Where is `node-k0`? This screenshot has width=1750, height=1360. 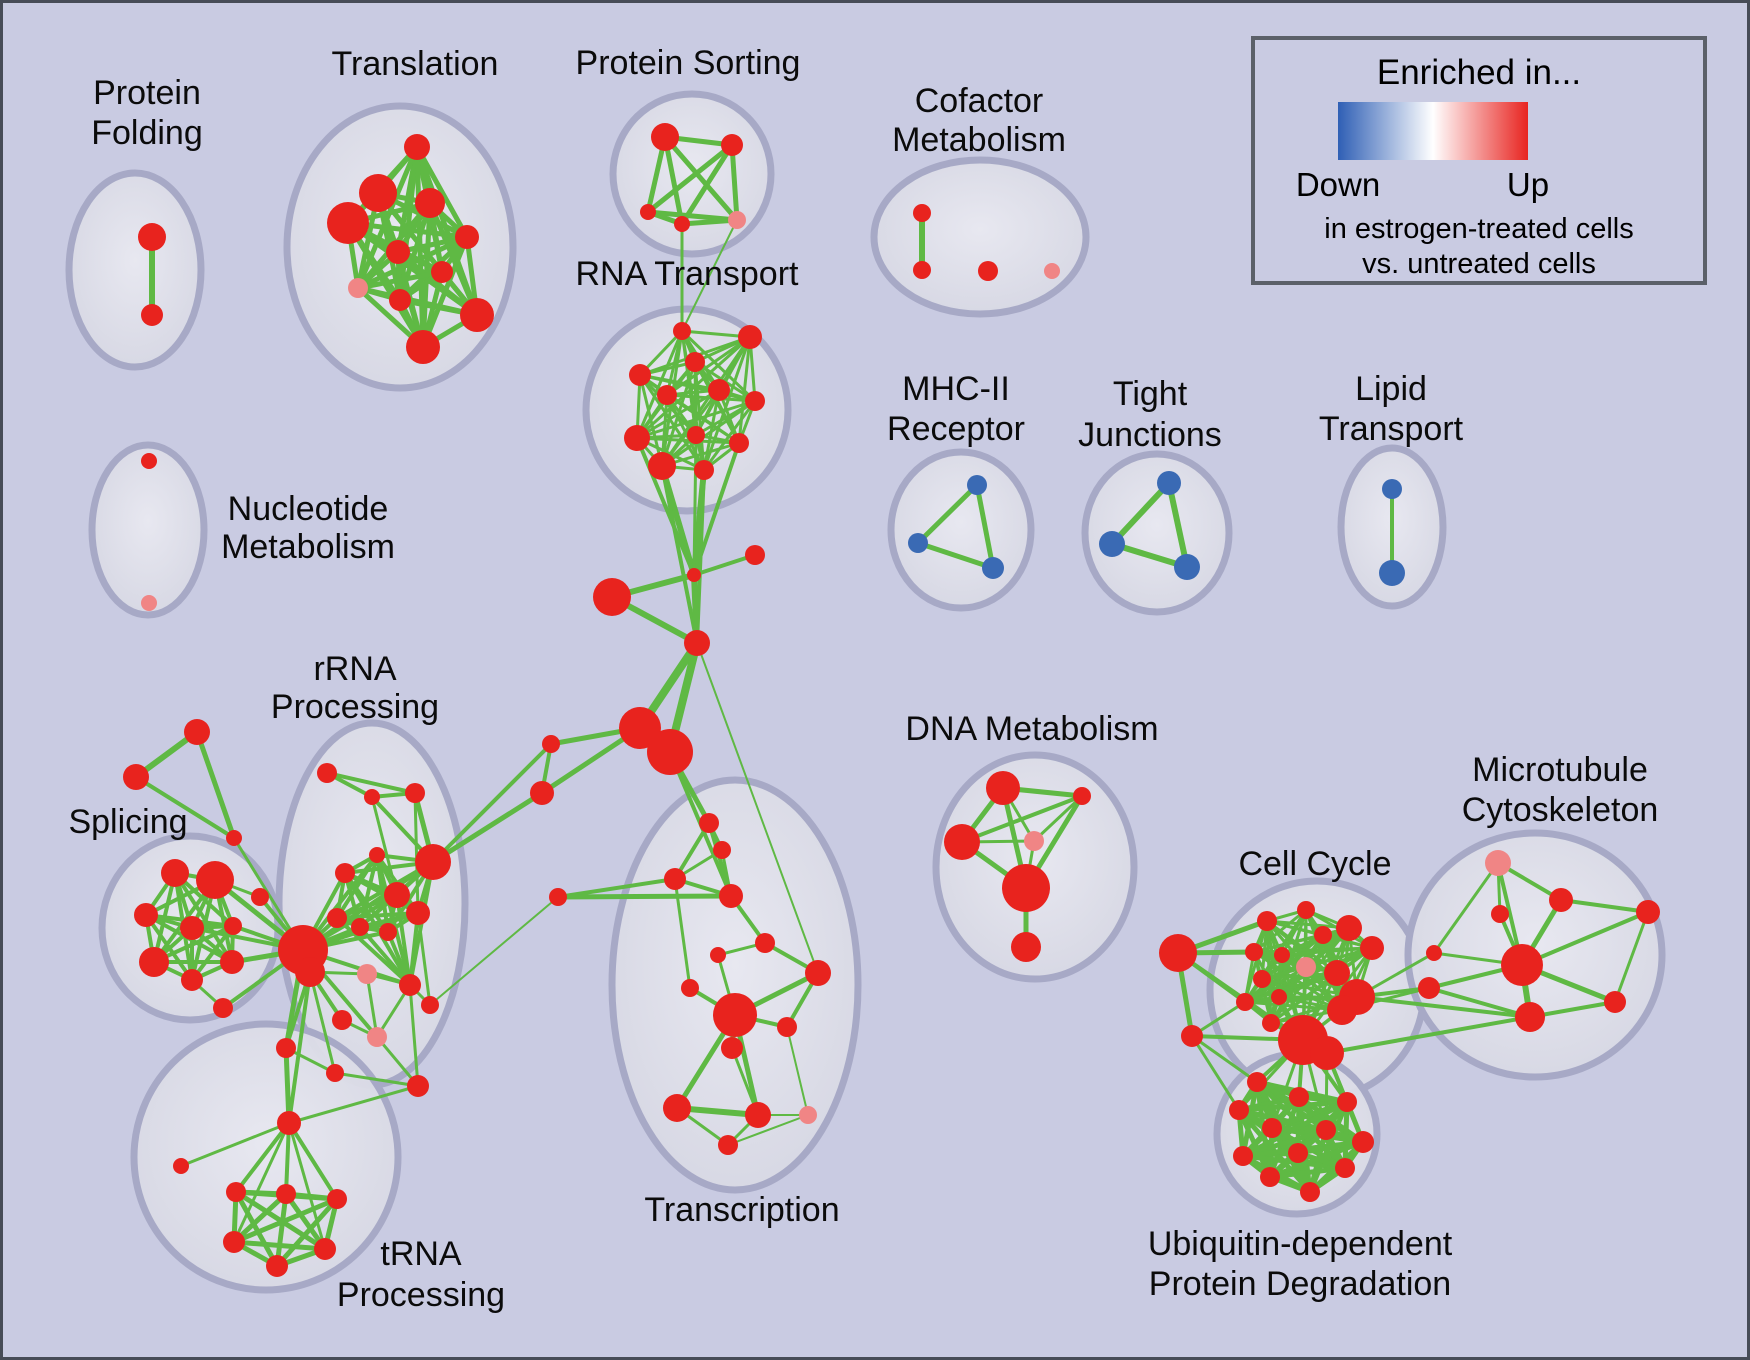
node-k0 is located at coordinates (1178, 953).